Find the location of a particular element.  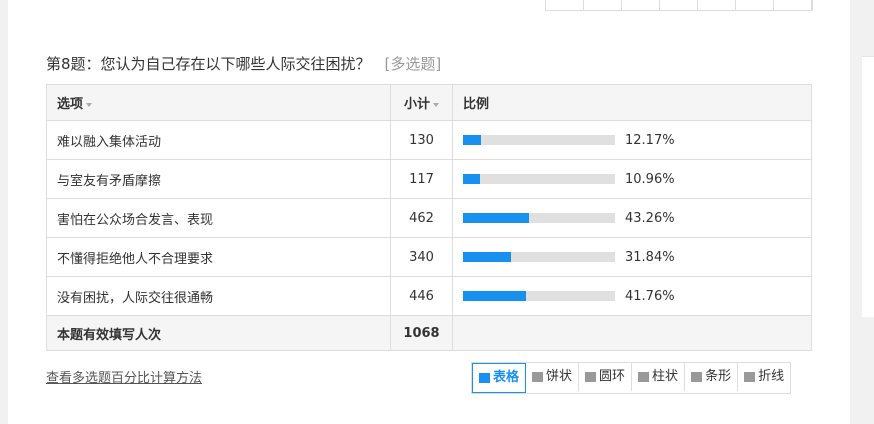

option-cell: 与室友有矛盾摩擦 is located at coordinates (218, 179).